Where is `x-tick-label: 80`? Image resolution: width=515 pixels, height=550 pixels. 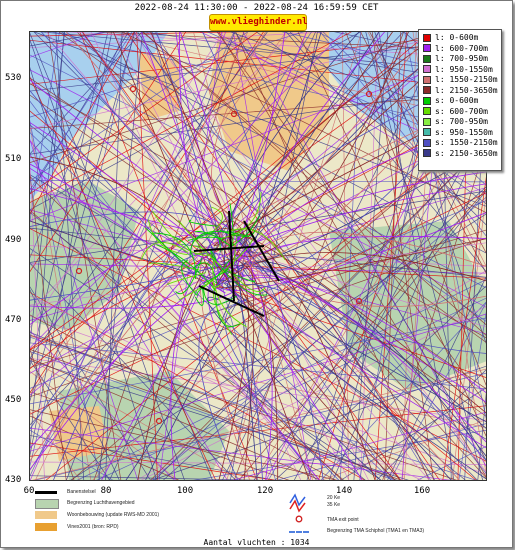
x-tick-label: 80 is located at coordinates (106, 491).